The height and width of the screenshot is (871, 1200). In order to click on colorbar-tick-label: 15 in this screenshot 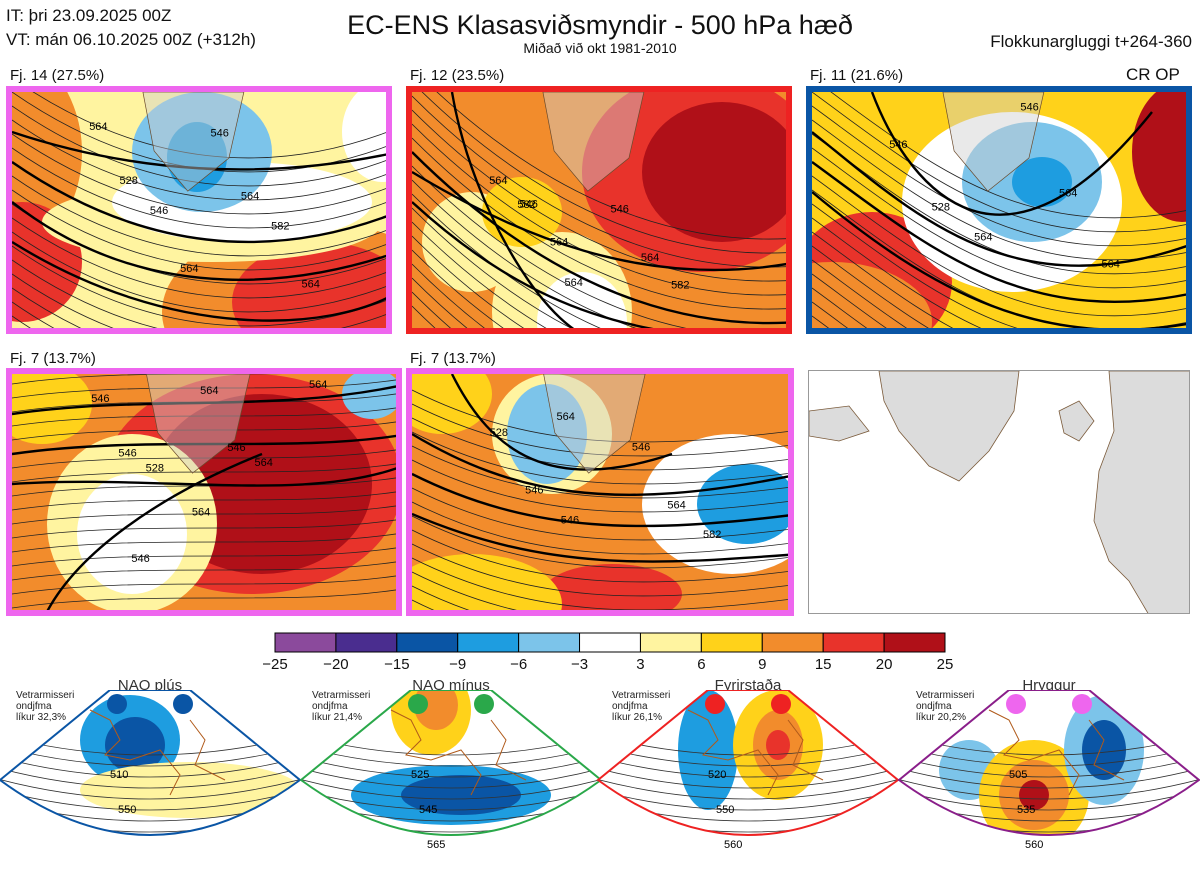, I will do `click(823, 664)`.